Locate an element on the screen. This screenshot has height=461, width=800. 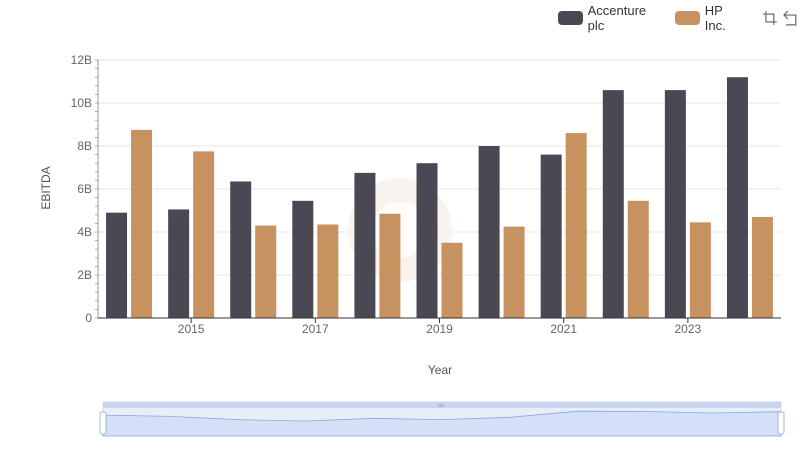
bar-accenture-2018 is located at coordinates (365, 245).